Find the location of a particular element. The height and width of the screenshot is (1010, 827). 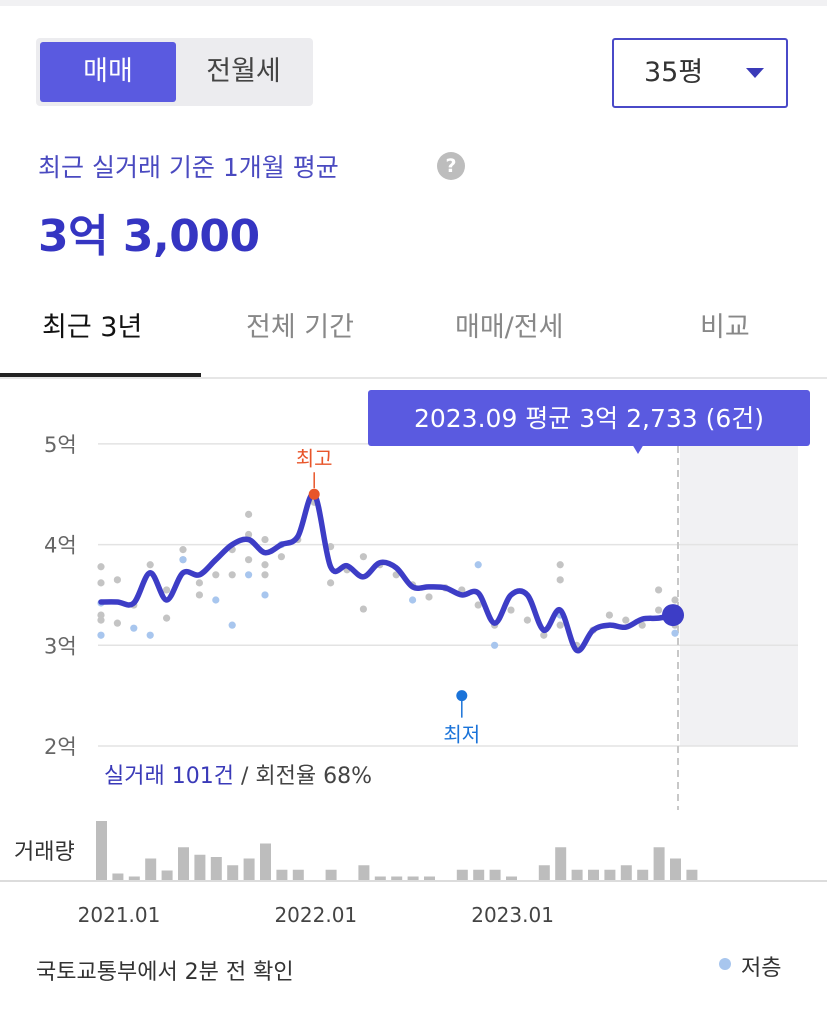

caret-down-icon is located at coordinates (755, 73).